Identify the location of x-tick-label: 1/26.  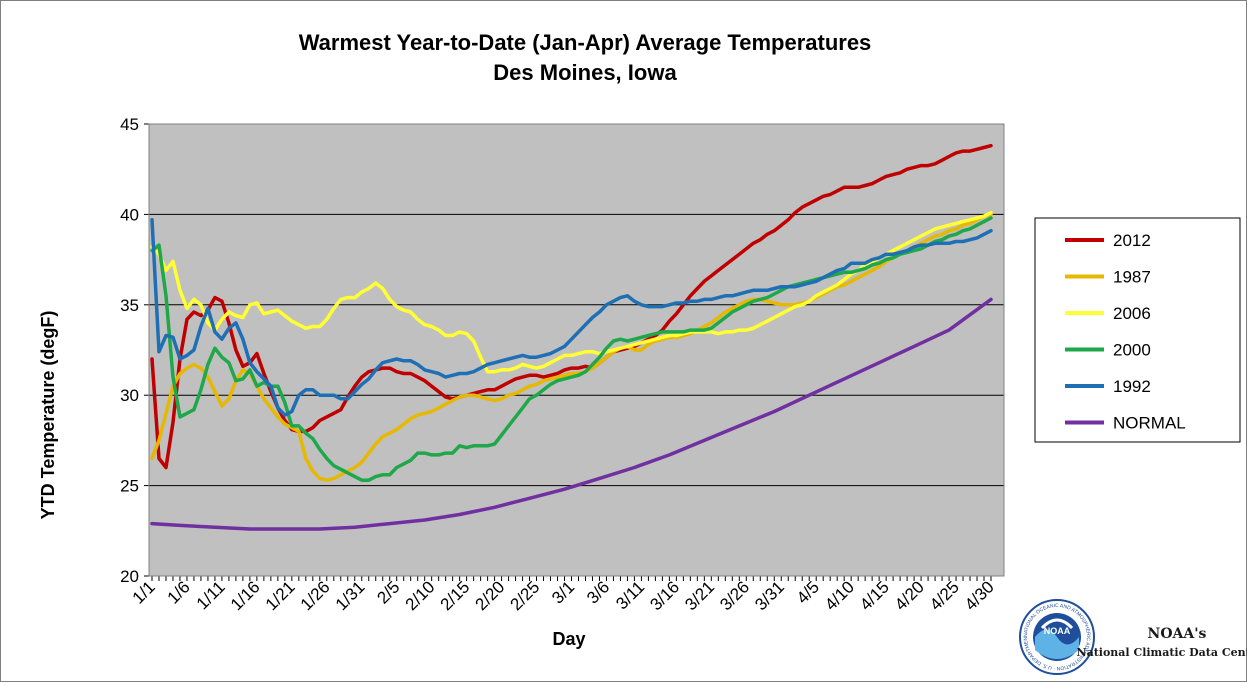
(315, 595).